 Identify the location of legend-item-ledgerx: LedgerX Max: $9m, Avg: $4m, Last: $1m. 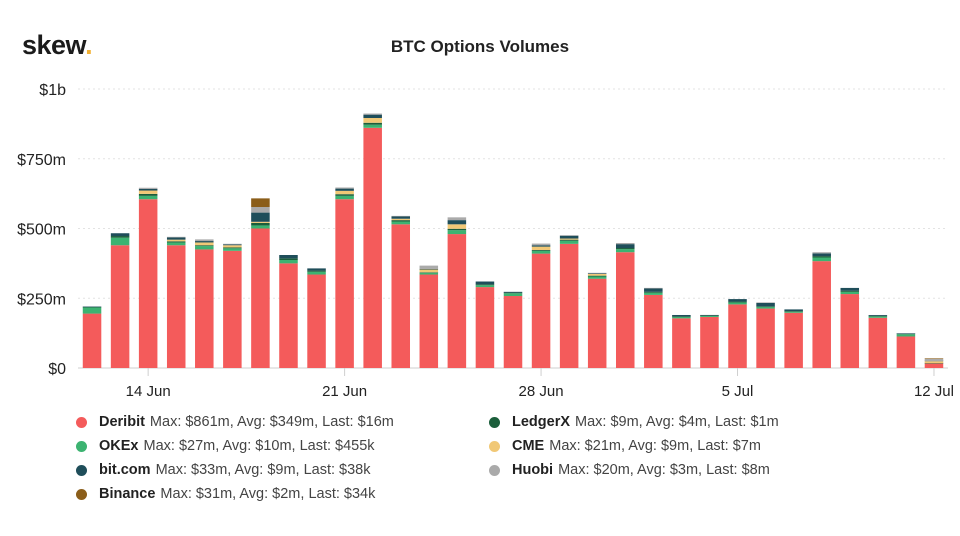
(634, 422).